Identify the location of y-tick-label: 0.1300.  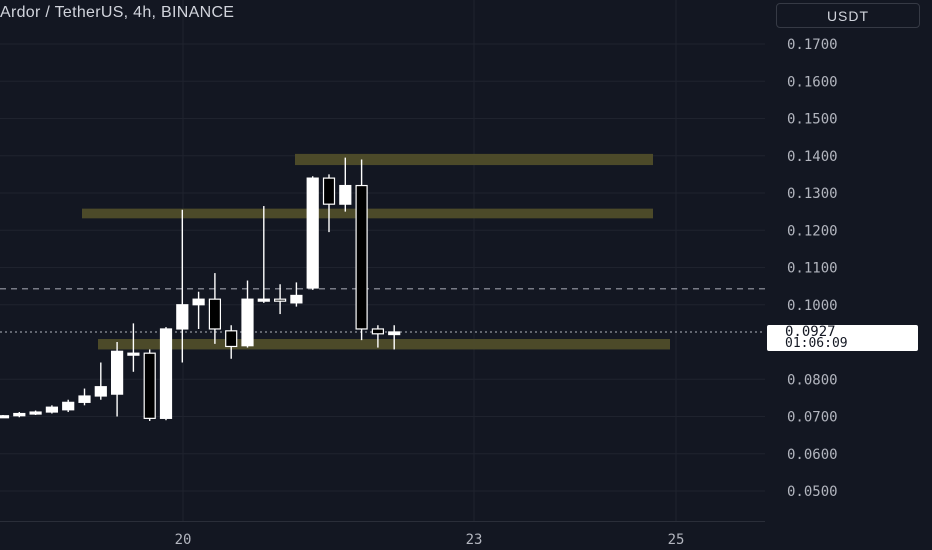
(812, 194).